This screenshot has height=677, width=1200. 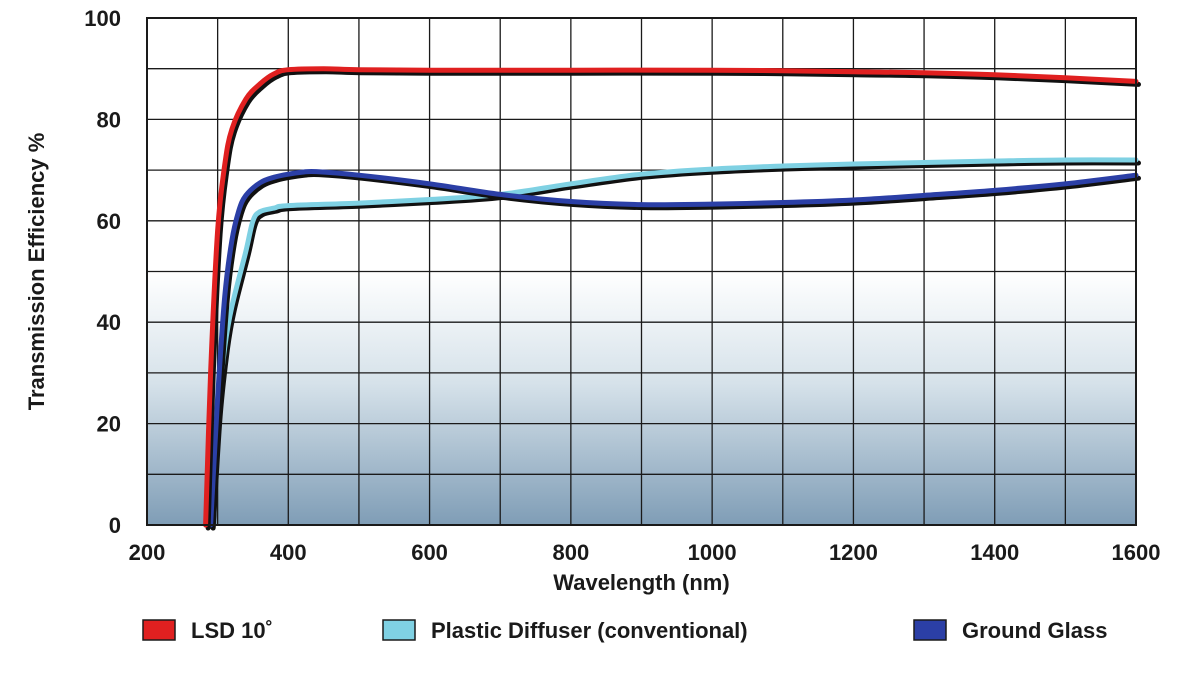 What do you see at coordinates (115, 525) in the screenshot?
I see `y-tick-label: 0` at bounding box center [115, 525].